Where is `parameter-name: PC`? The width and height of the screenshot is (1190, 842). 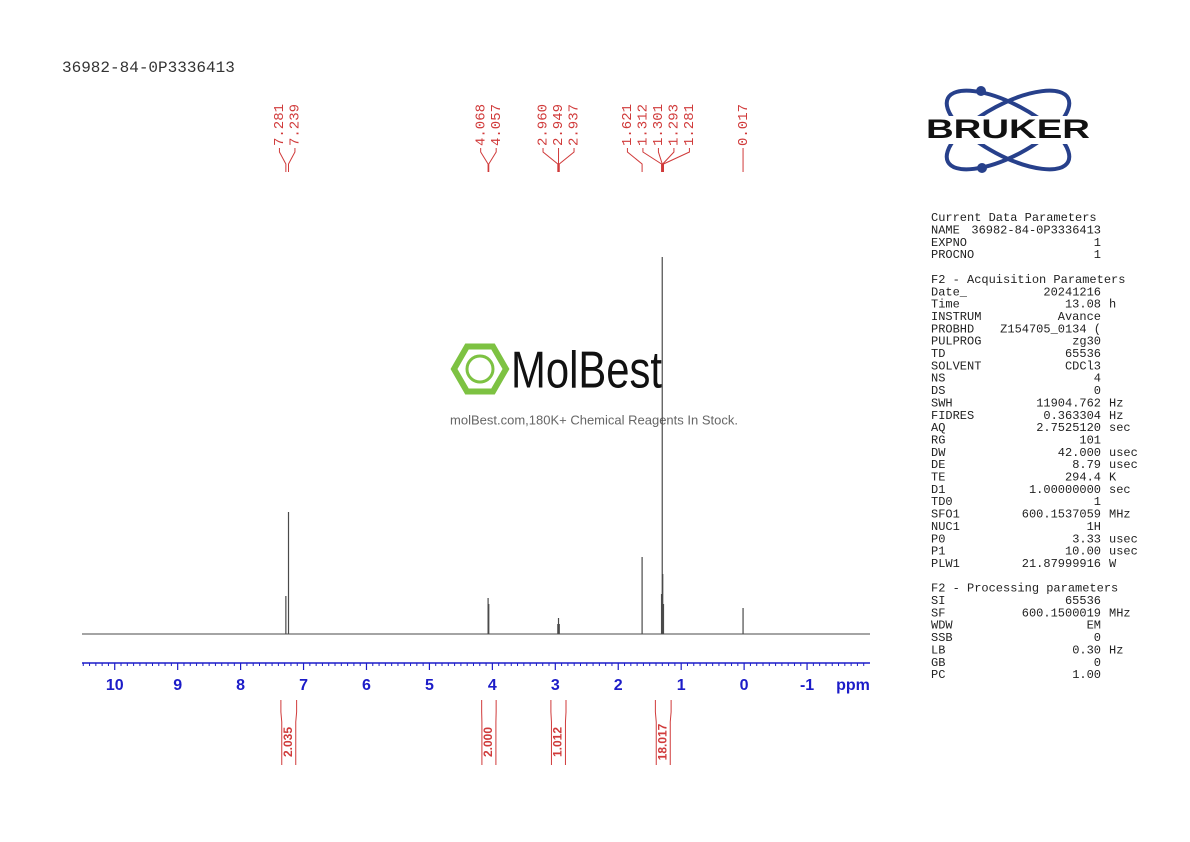 parameter-name: PC is located at coordinates (938, 675).